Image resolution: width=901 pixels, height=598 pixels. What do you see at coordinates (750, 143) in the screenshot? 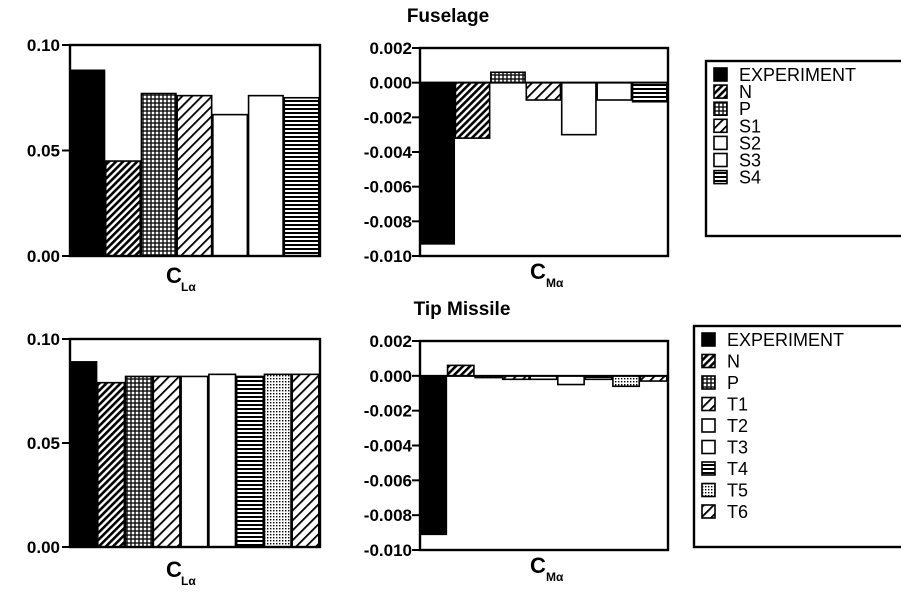
I see `legend-label-s2: S2` at bounding box center [750, 143].